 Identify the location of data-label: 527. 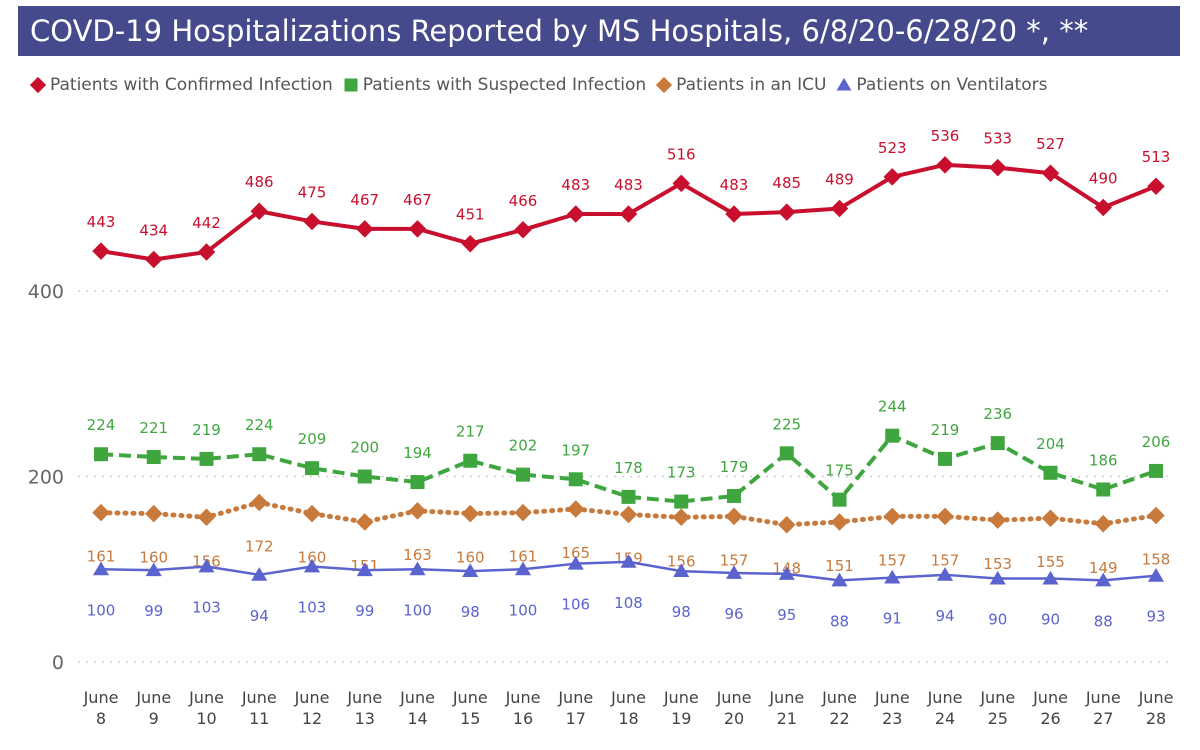
(1050, 144).